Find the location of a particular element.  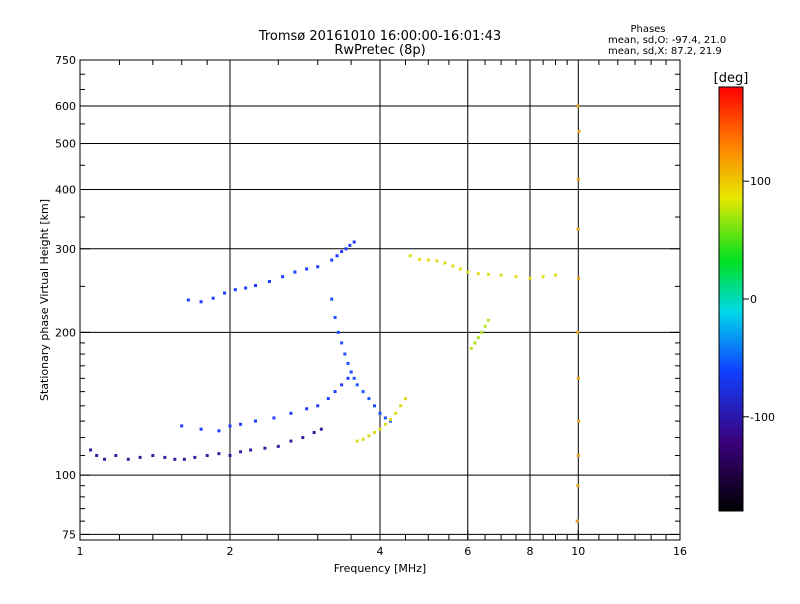

x-tick-label: 10 is located at coordinates (578, 551).